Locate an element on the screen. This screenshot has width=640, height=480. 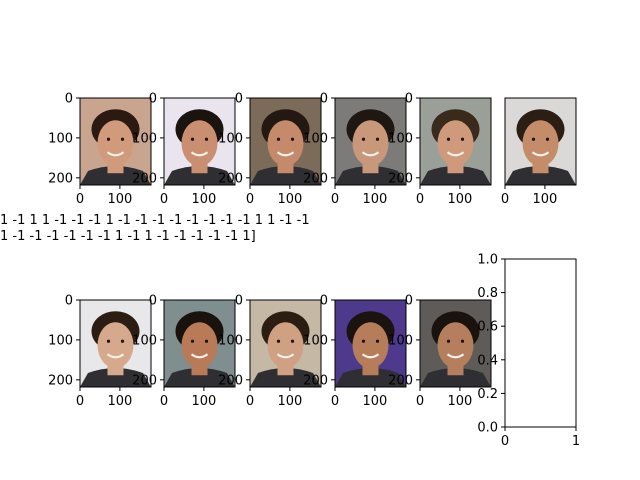
subplot-r1-c0: 0 100 0 100 200 is located at coordinates (100, 351).